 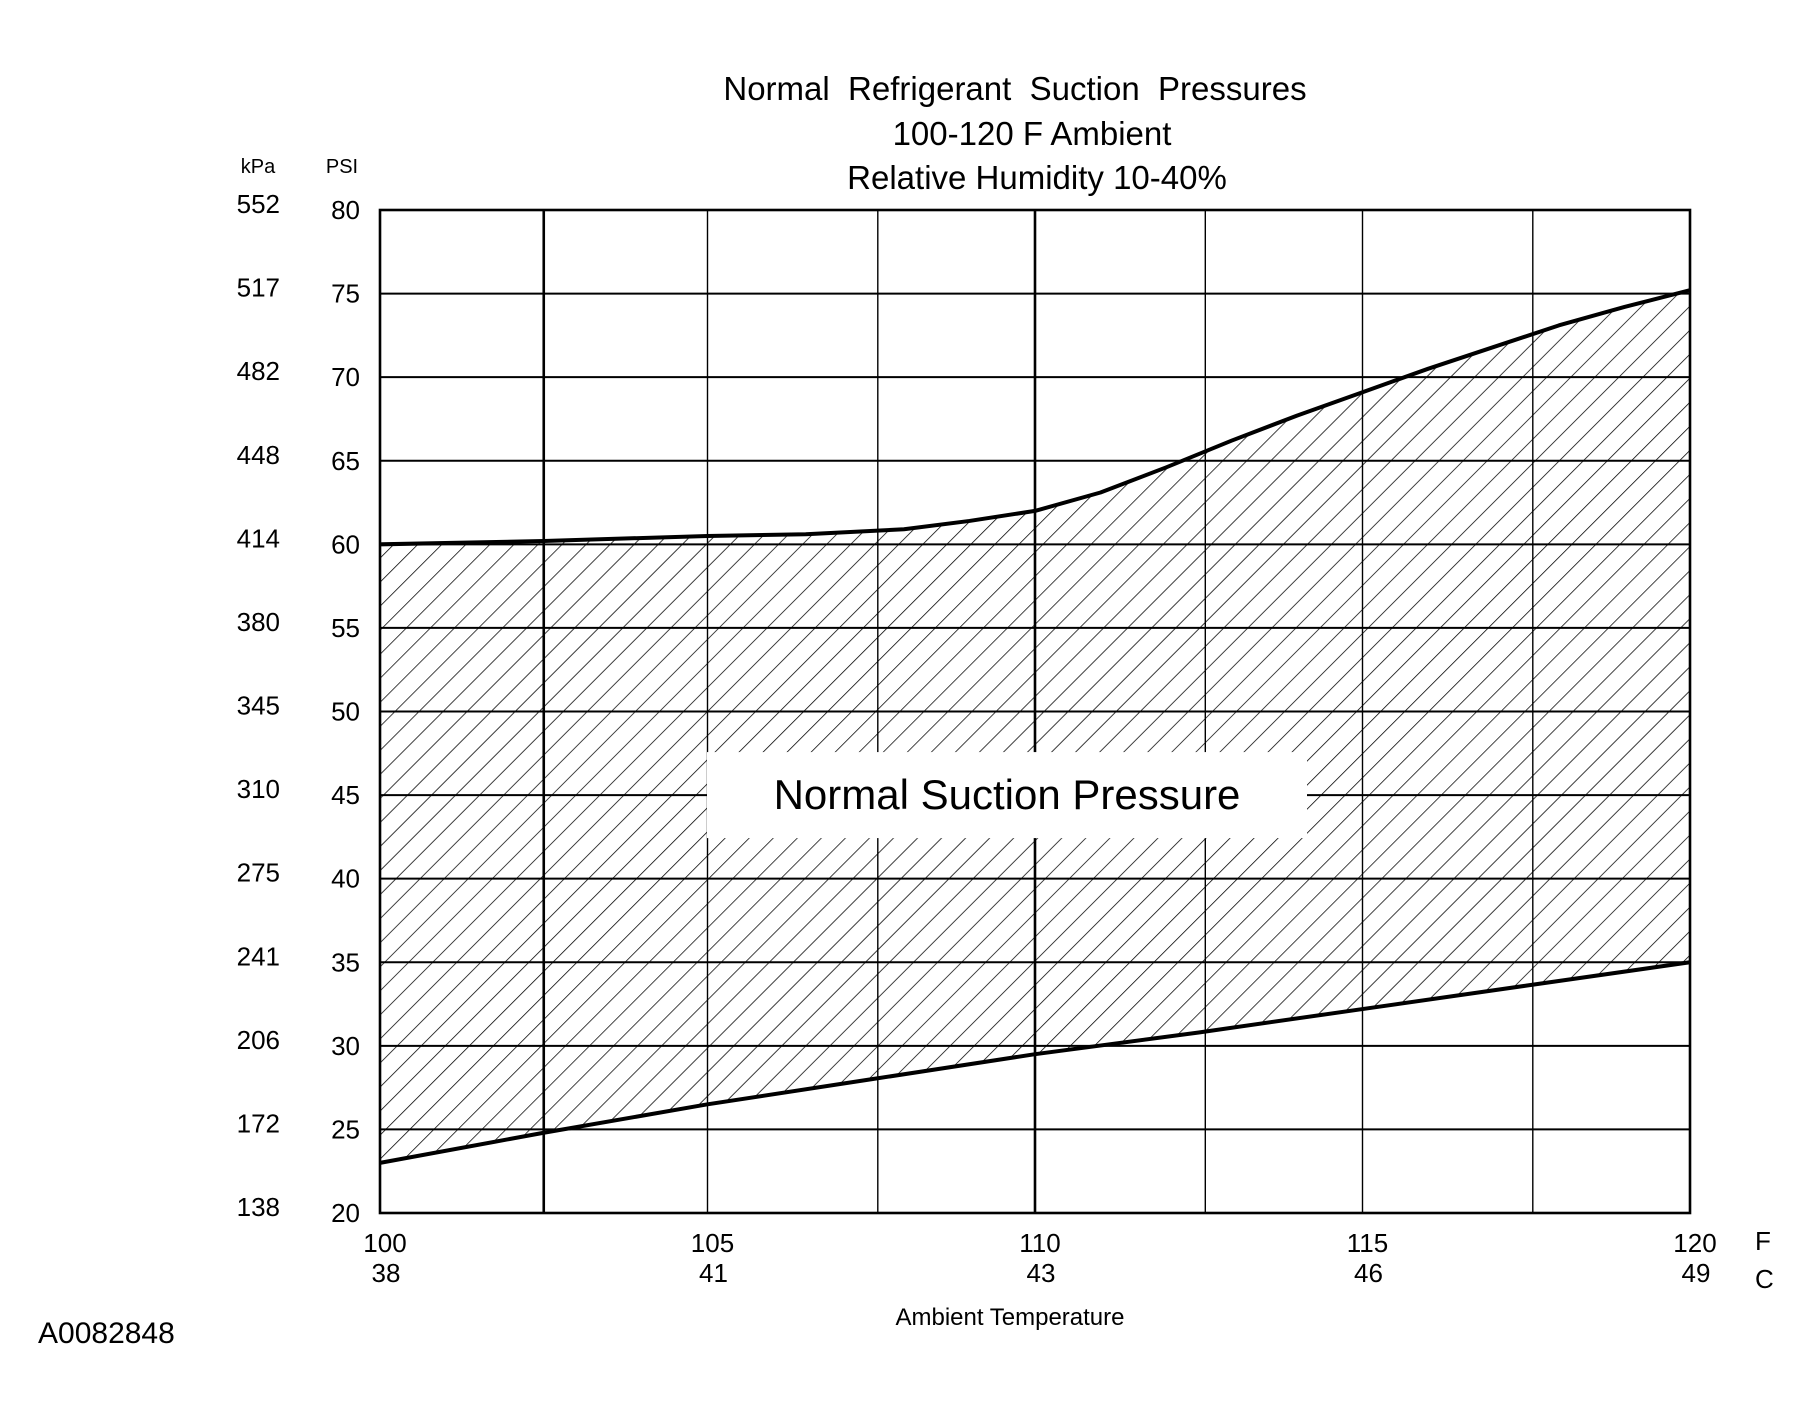 What do you see at coordinates (1368, 1273) in the screenshot?
I see `x-tick-c: 46` at bounding box center [1368, 1273].